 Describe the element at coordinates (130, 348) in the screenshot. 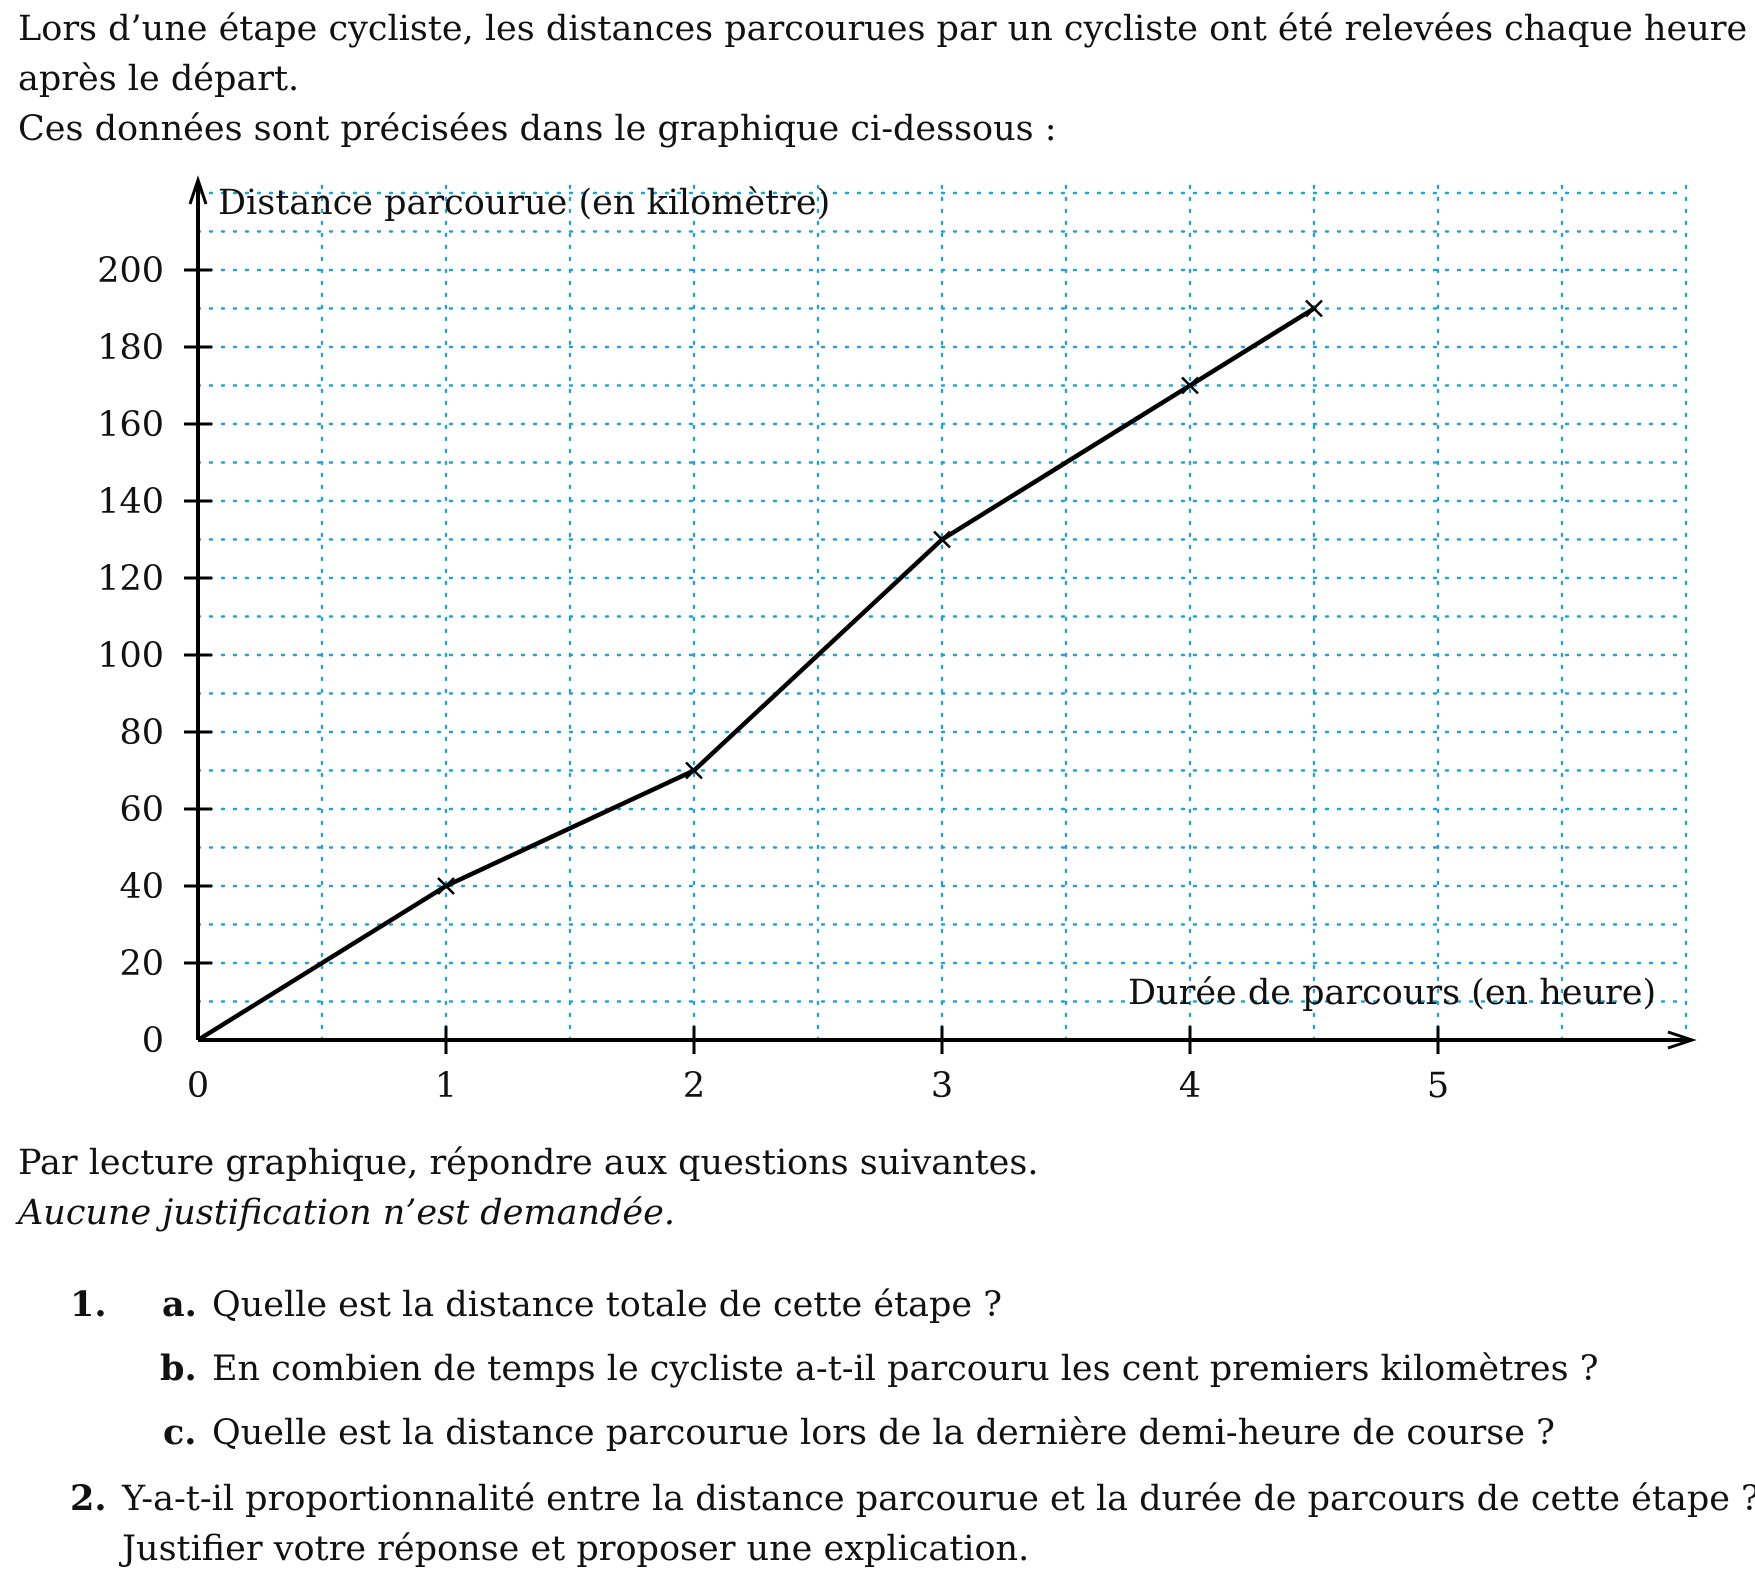

I see `y-tick-label: 180` at that location.